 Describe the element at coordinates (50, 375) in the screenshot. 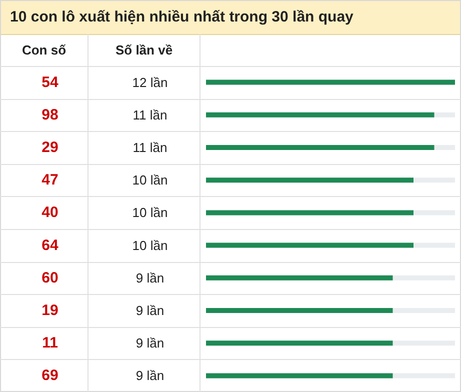

I see `y-tick-label: 69` at that location.